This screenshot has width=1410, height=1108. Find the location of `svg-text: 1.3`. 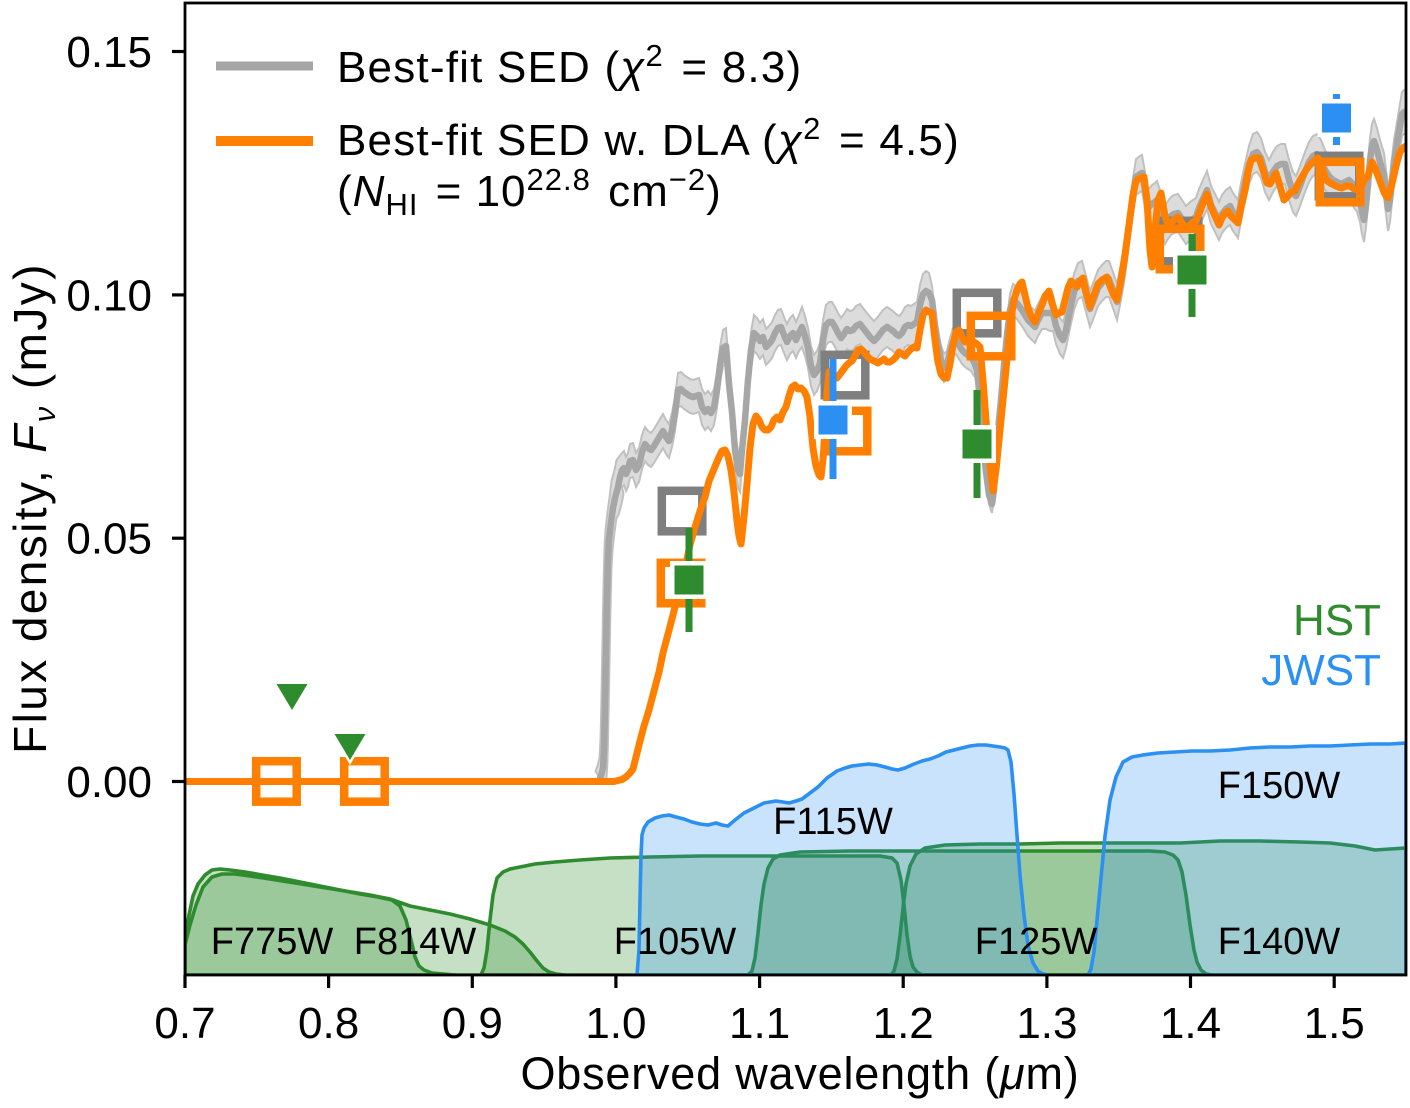

svg-text: 1.3 is located at coordinates (1046, 1023).